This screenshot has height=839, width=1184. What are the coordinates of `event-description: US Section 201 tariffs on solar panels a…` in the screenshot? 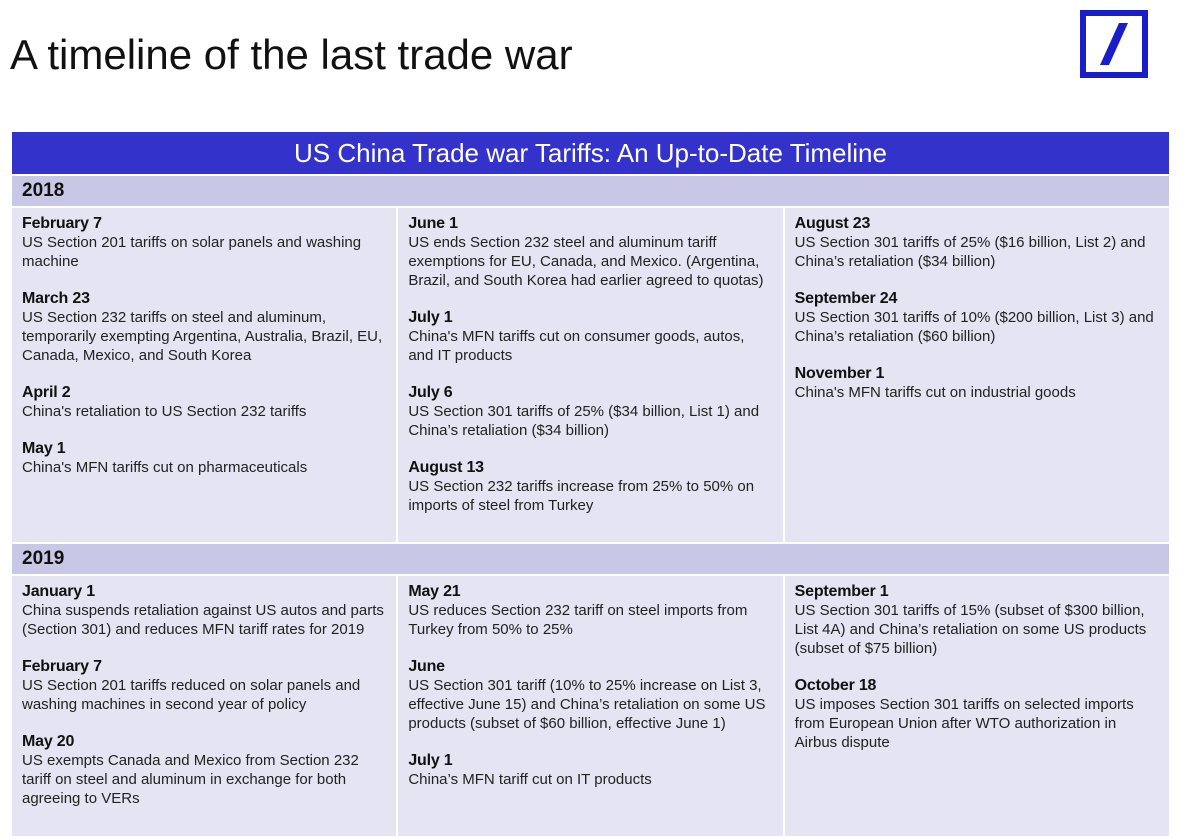 It's located at (192, 252).